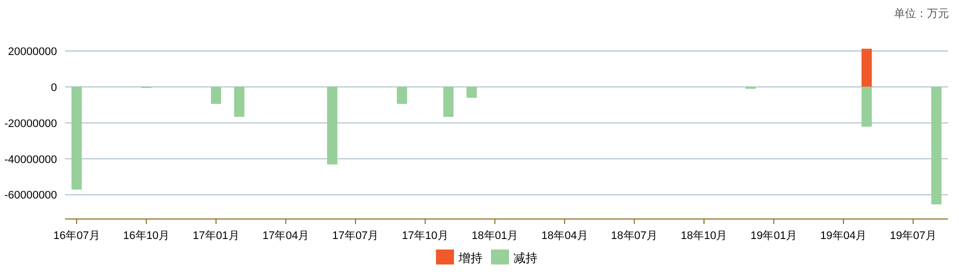  What do you see at coordinates (216, 236) in the screenshot?
I see `x-tick-label: 17年01月` at bounding box center [216, 236].